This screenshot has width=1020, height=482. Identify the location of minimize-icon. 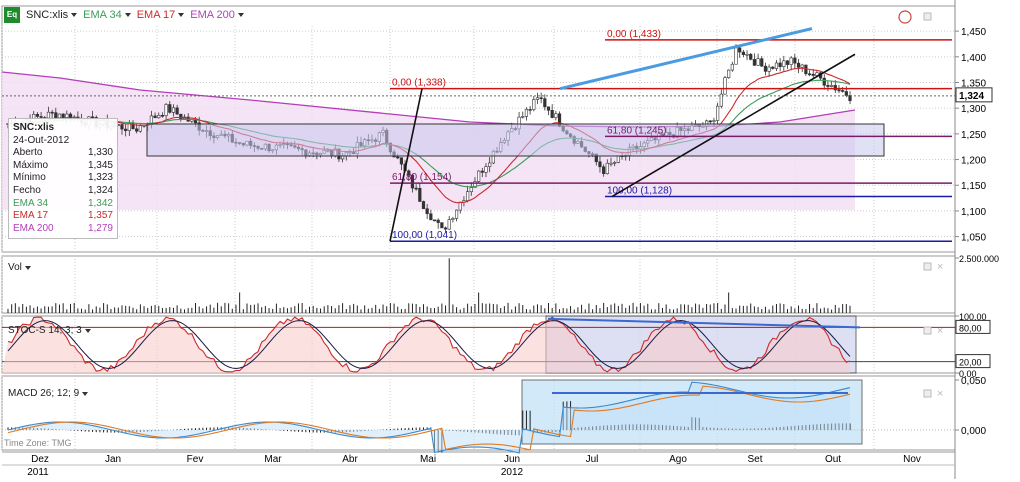
(927, 266).